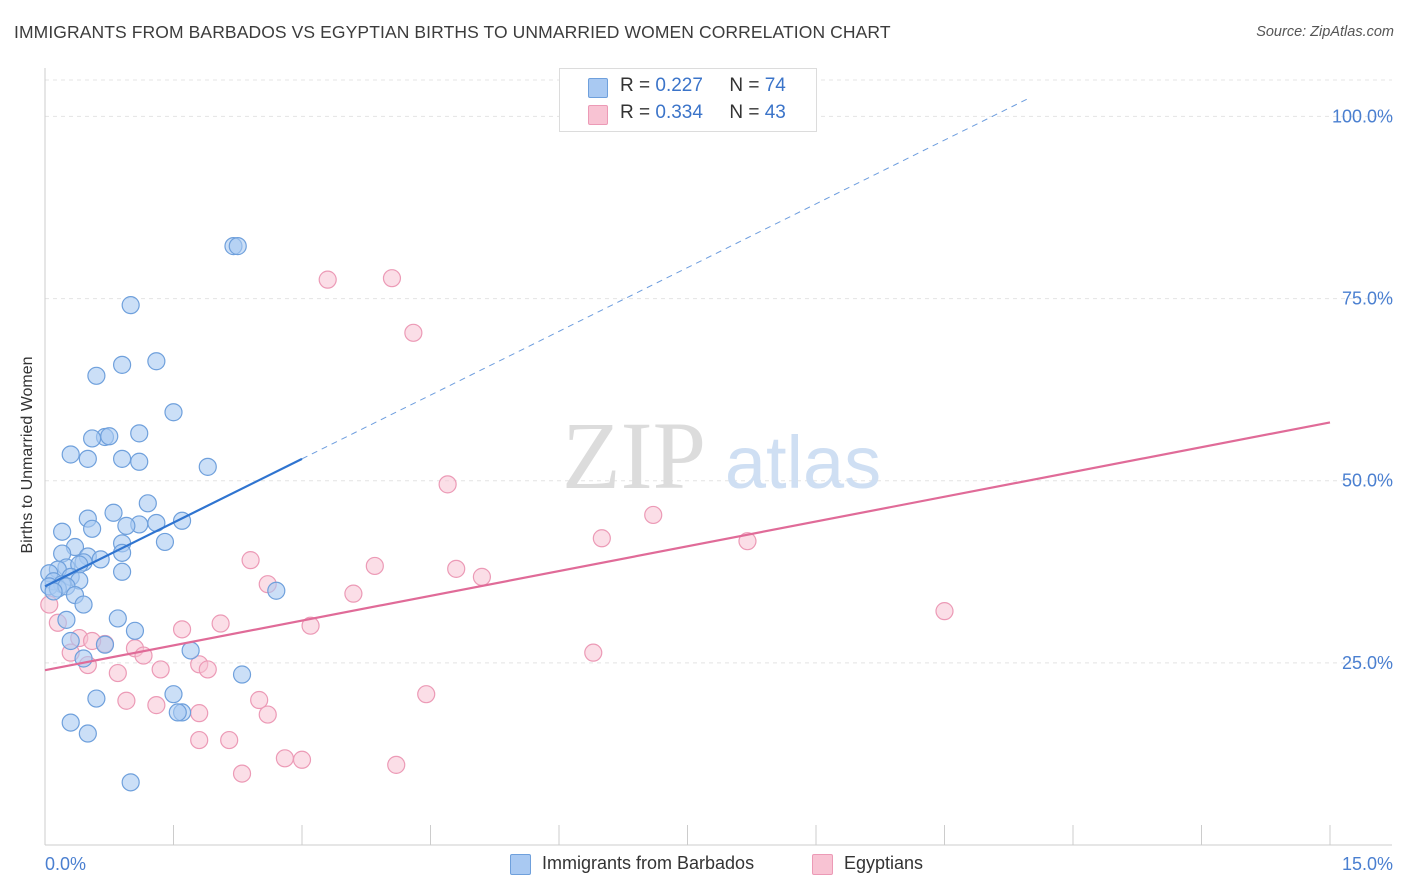 Image resolution: width=1406 pixels, height=892 pixels. What do you see at coordinates (648, 863) in the screenshot?
I see `bottom-legend-label-barbados: Immigrants from Barbados` at bounding box center [648, 863].